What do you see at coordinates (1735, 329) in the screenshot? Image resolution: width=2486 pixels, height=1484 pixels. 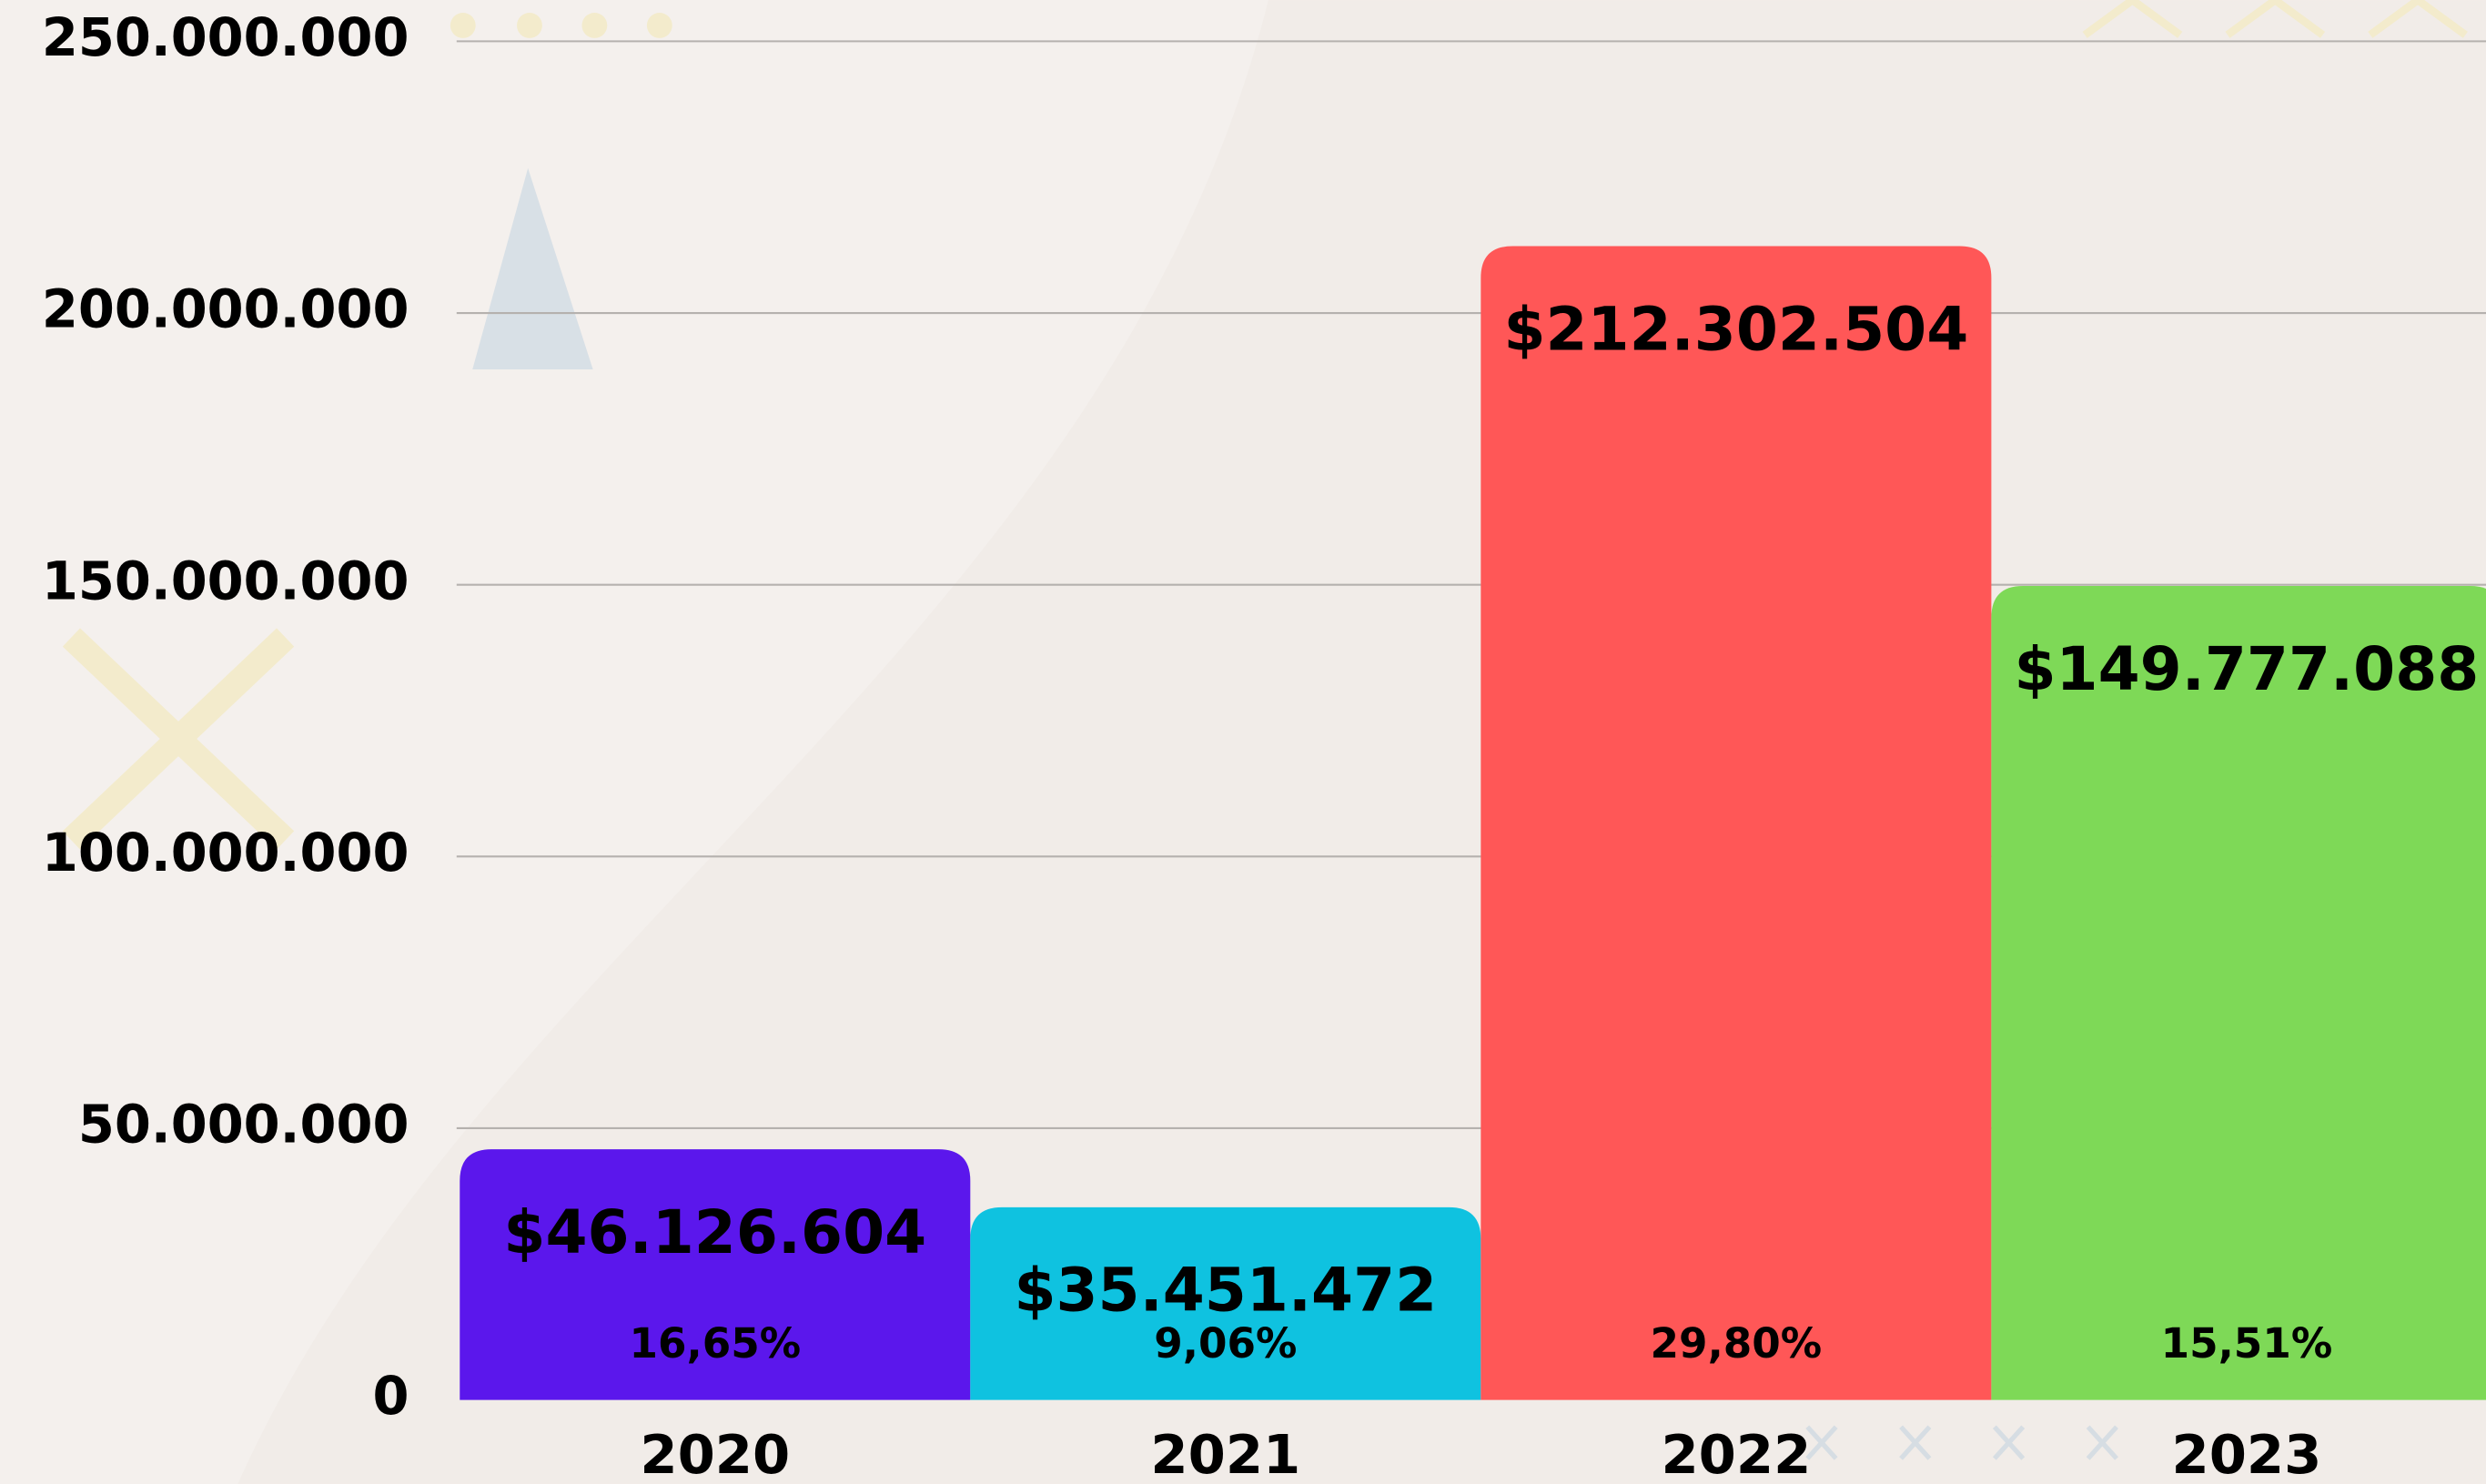 I see `value-label: $212.302.504` at bounding box center [1735, 329].